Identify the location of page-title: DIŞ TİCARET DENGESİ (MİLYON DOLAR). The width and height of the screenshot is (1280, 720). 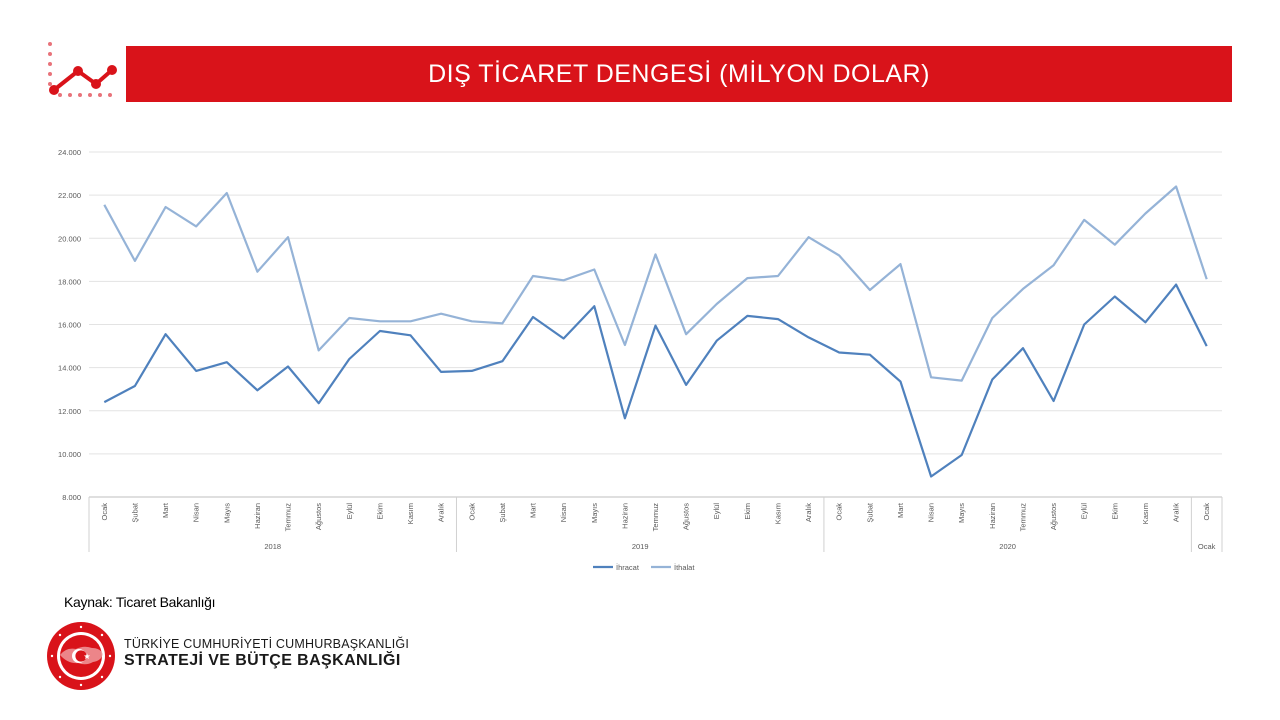
(679, 73).